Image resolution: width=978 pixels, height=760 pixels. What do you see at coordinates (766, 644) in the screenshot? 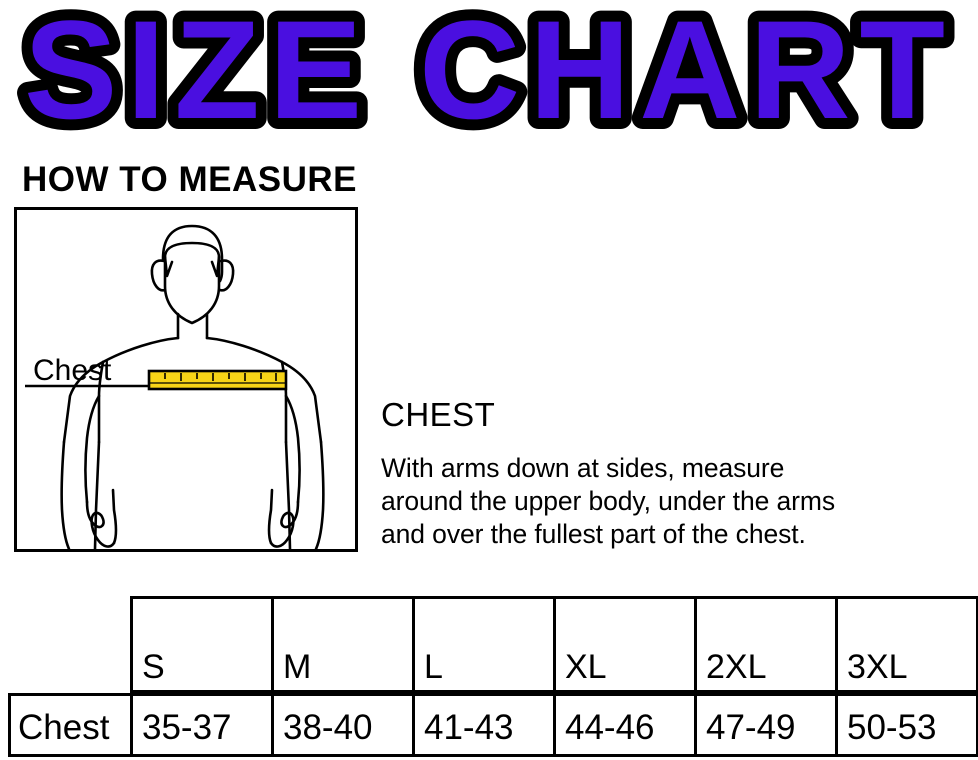
I see `header-cell-2xl: 2XL` at bounding box center [766, 644].